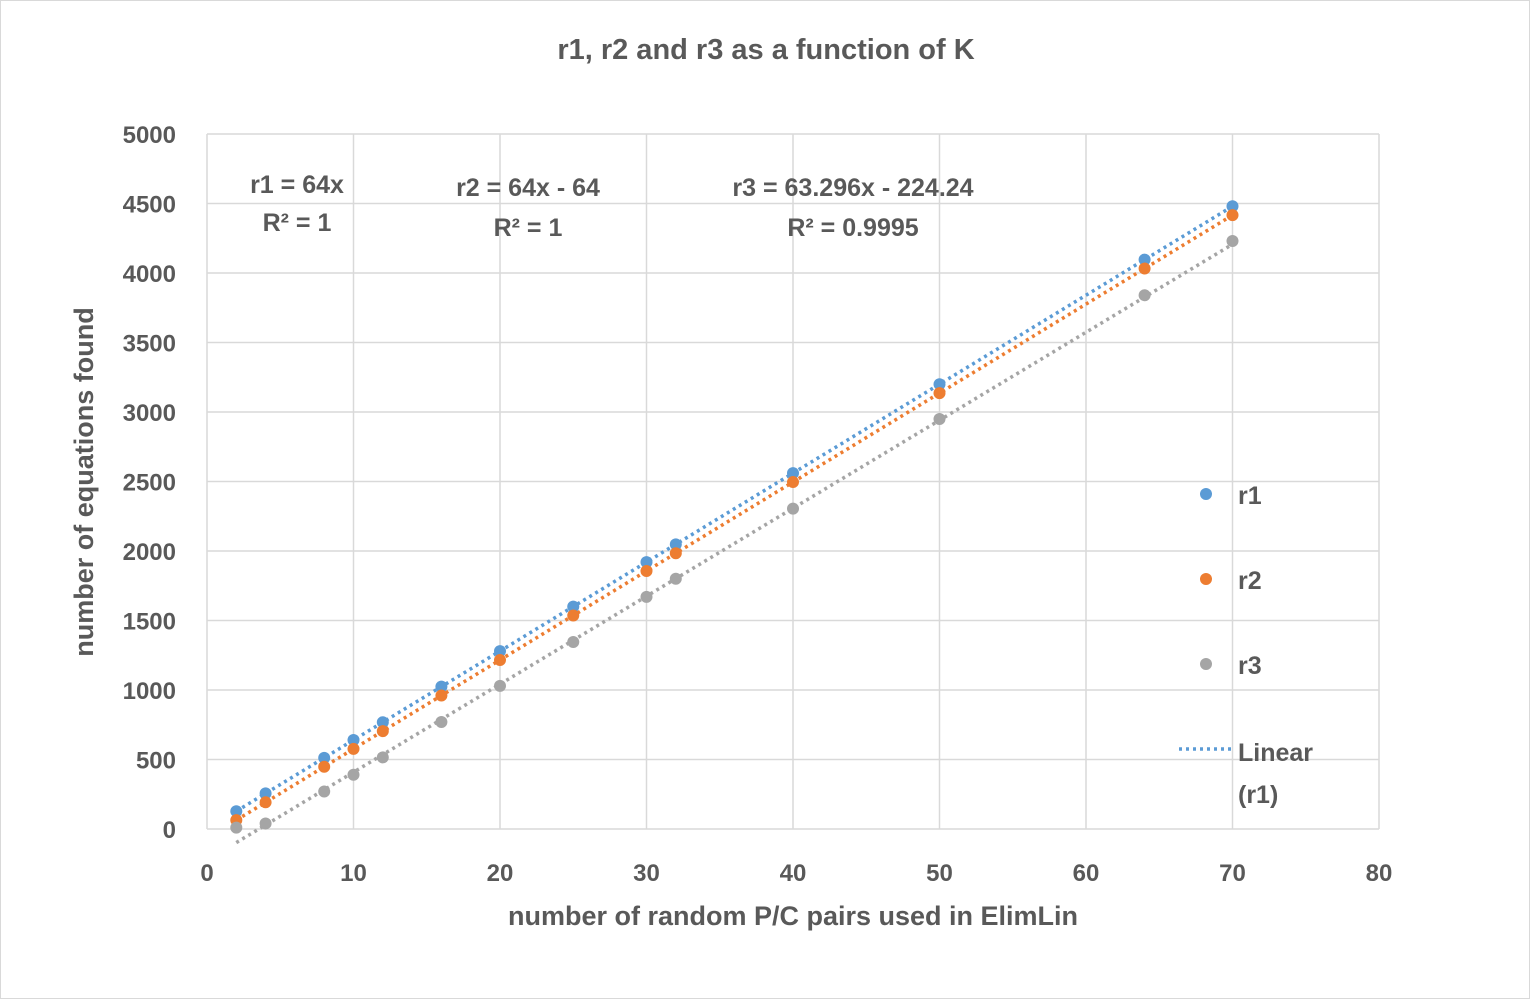 The image size is (1530, 999). What do you see at coordinates (149, 135) in the screenshot?
I see `y-tick-label-10: 5000` at bounding box center [149, 135].